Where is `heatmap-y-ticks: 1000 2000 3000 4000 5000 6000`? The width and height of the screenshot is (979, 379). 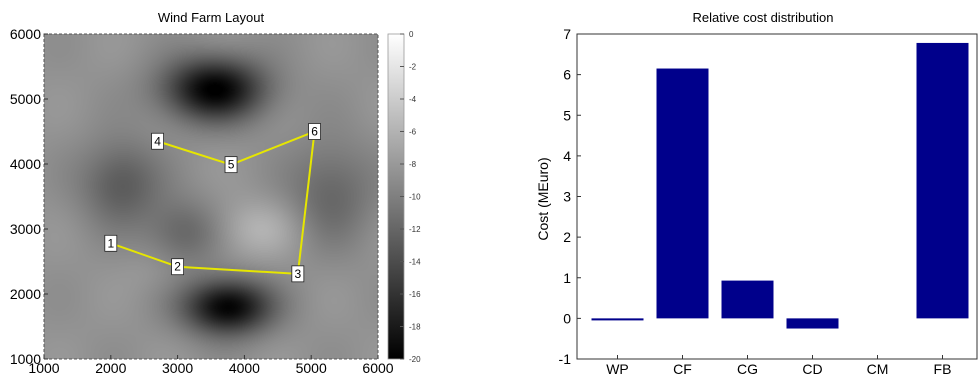 heatmap-y-ticks: 1000 2000 3000 4000 5000 6000 is located at coordinates (29, 196).